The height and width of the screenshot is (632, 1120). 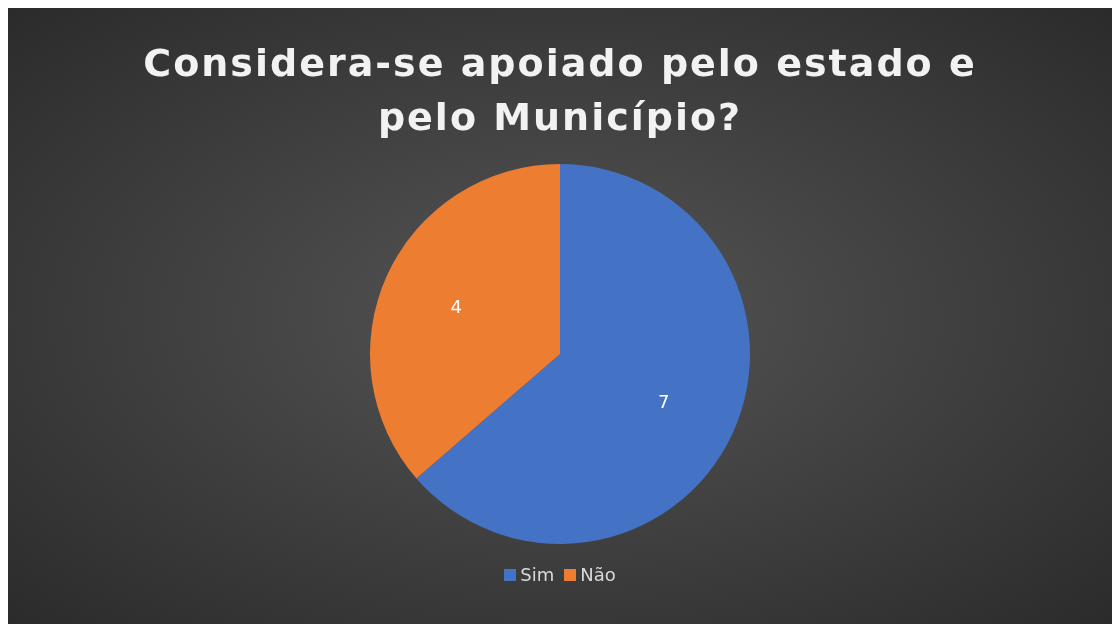 I want to click on data-label: 7, so click(x=663, y=401).